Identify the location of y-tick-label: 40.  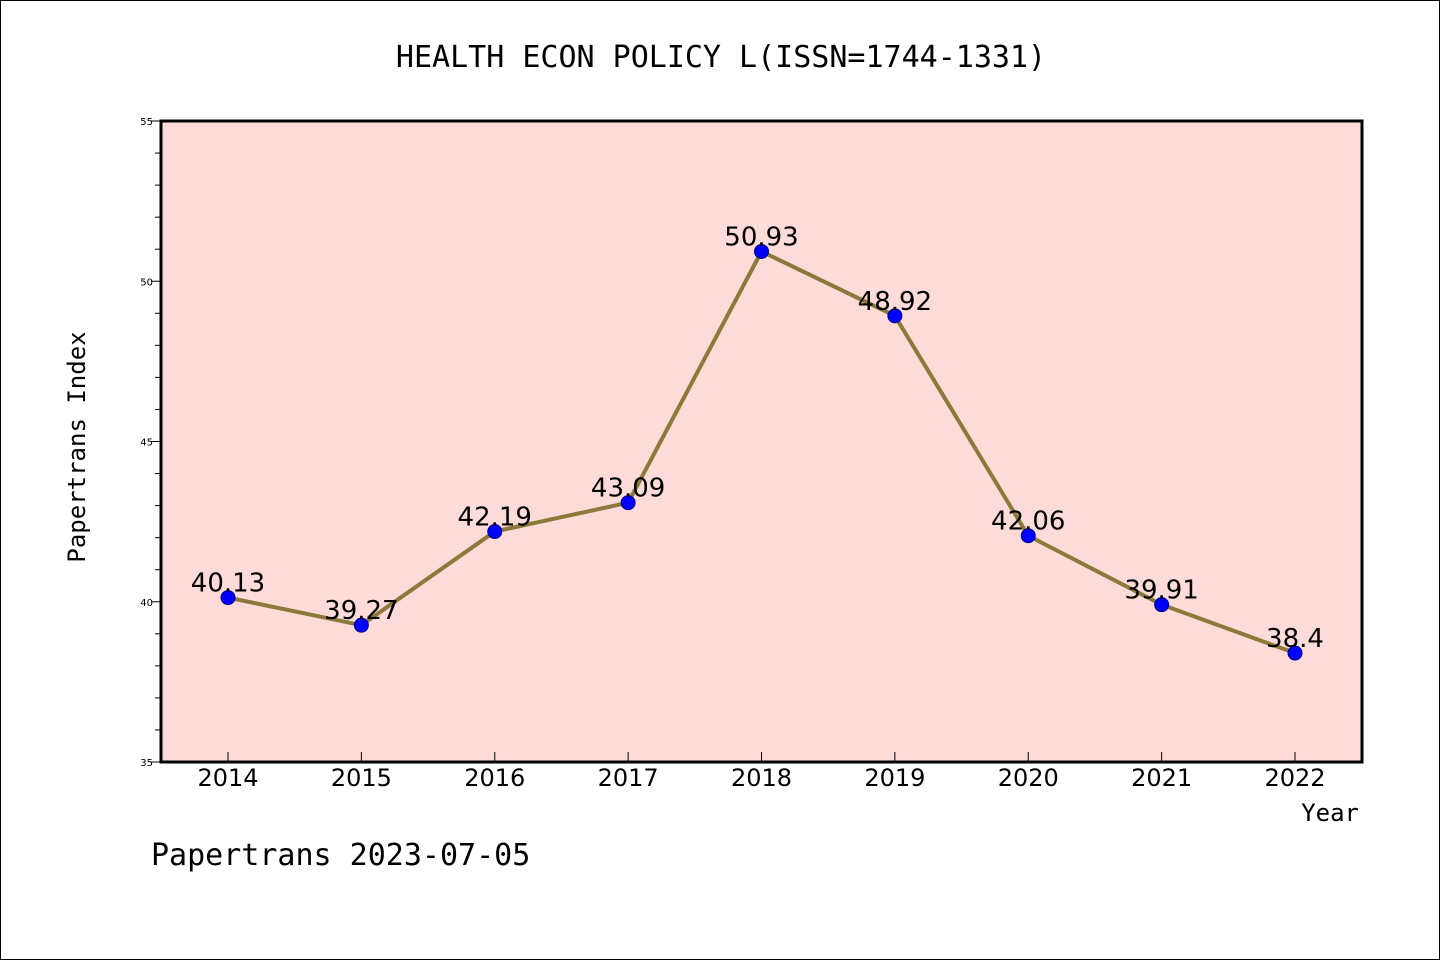
(146, 603).